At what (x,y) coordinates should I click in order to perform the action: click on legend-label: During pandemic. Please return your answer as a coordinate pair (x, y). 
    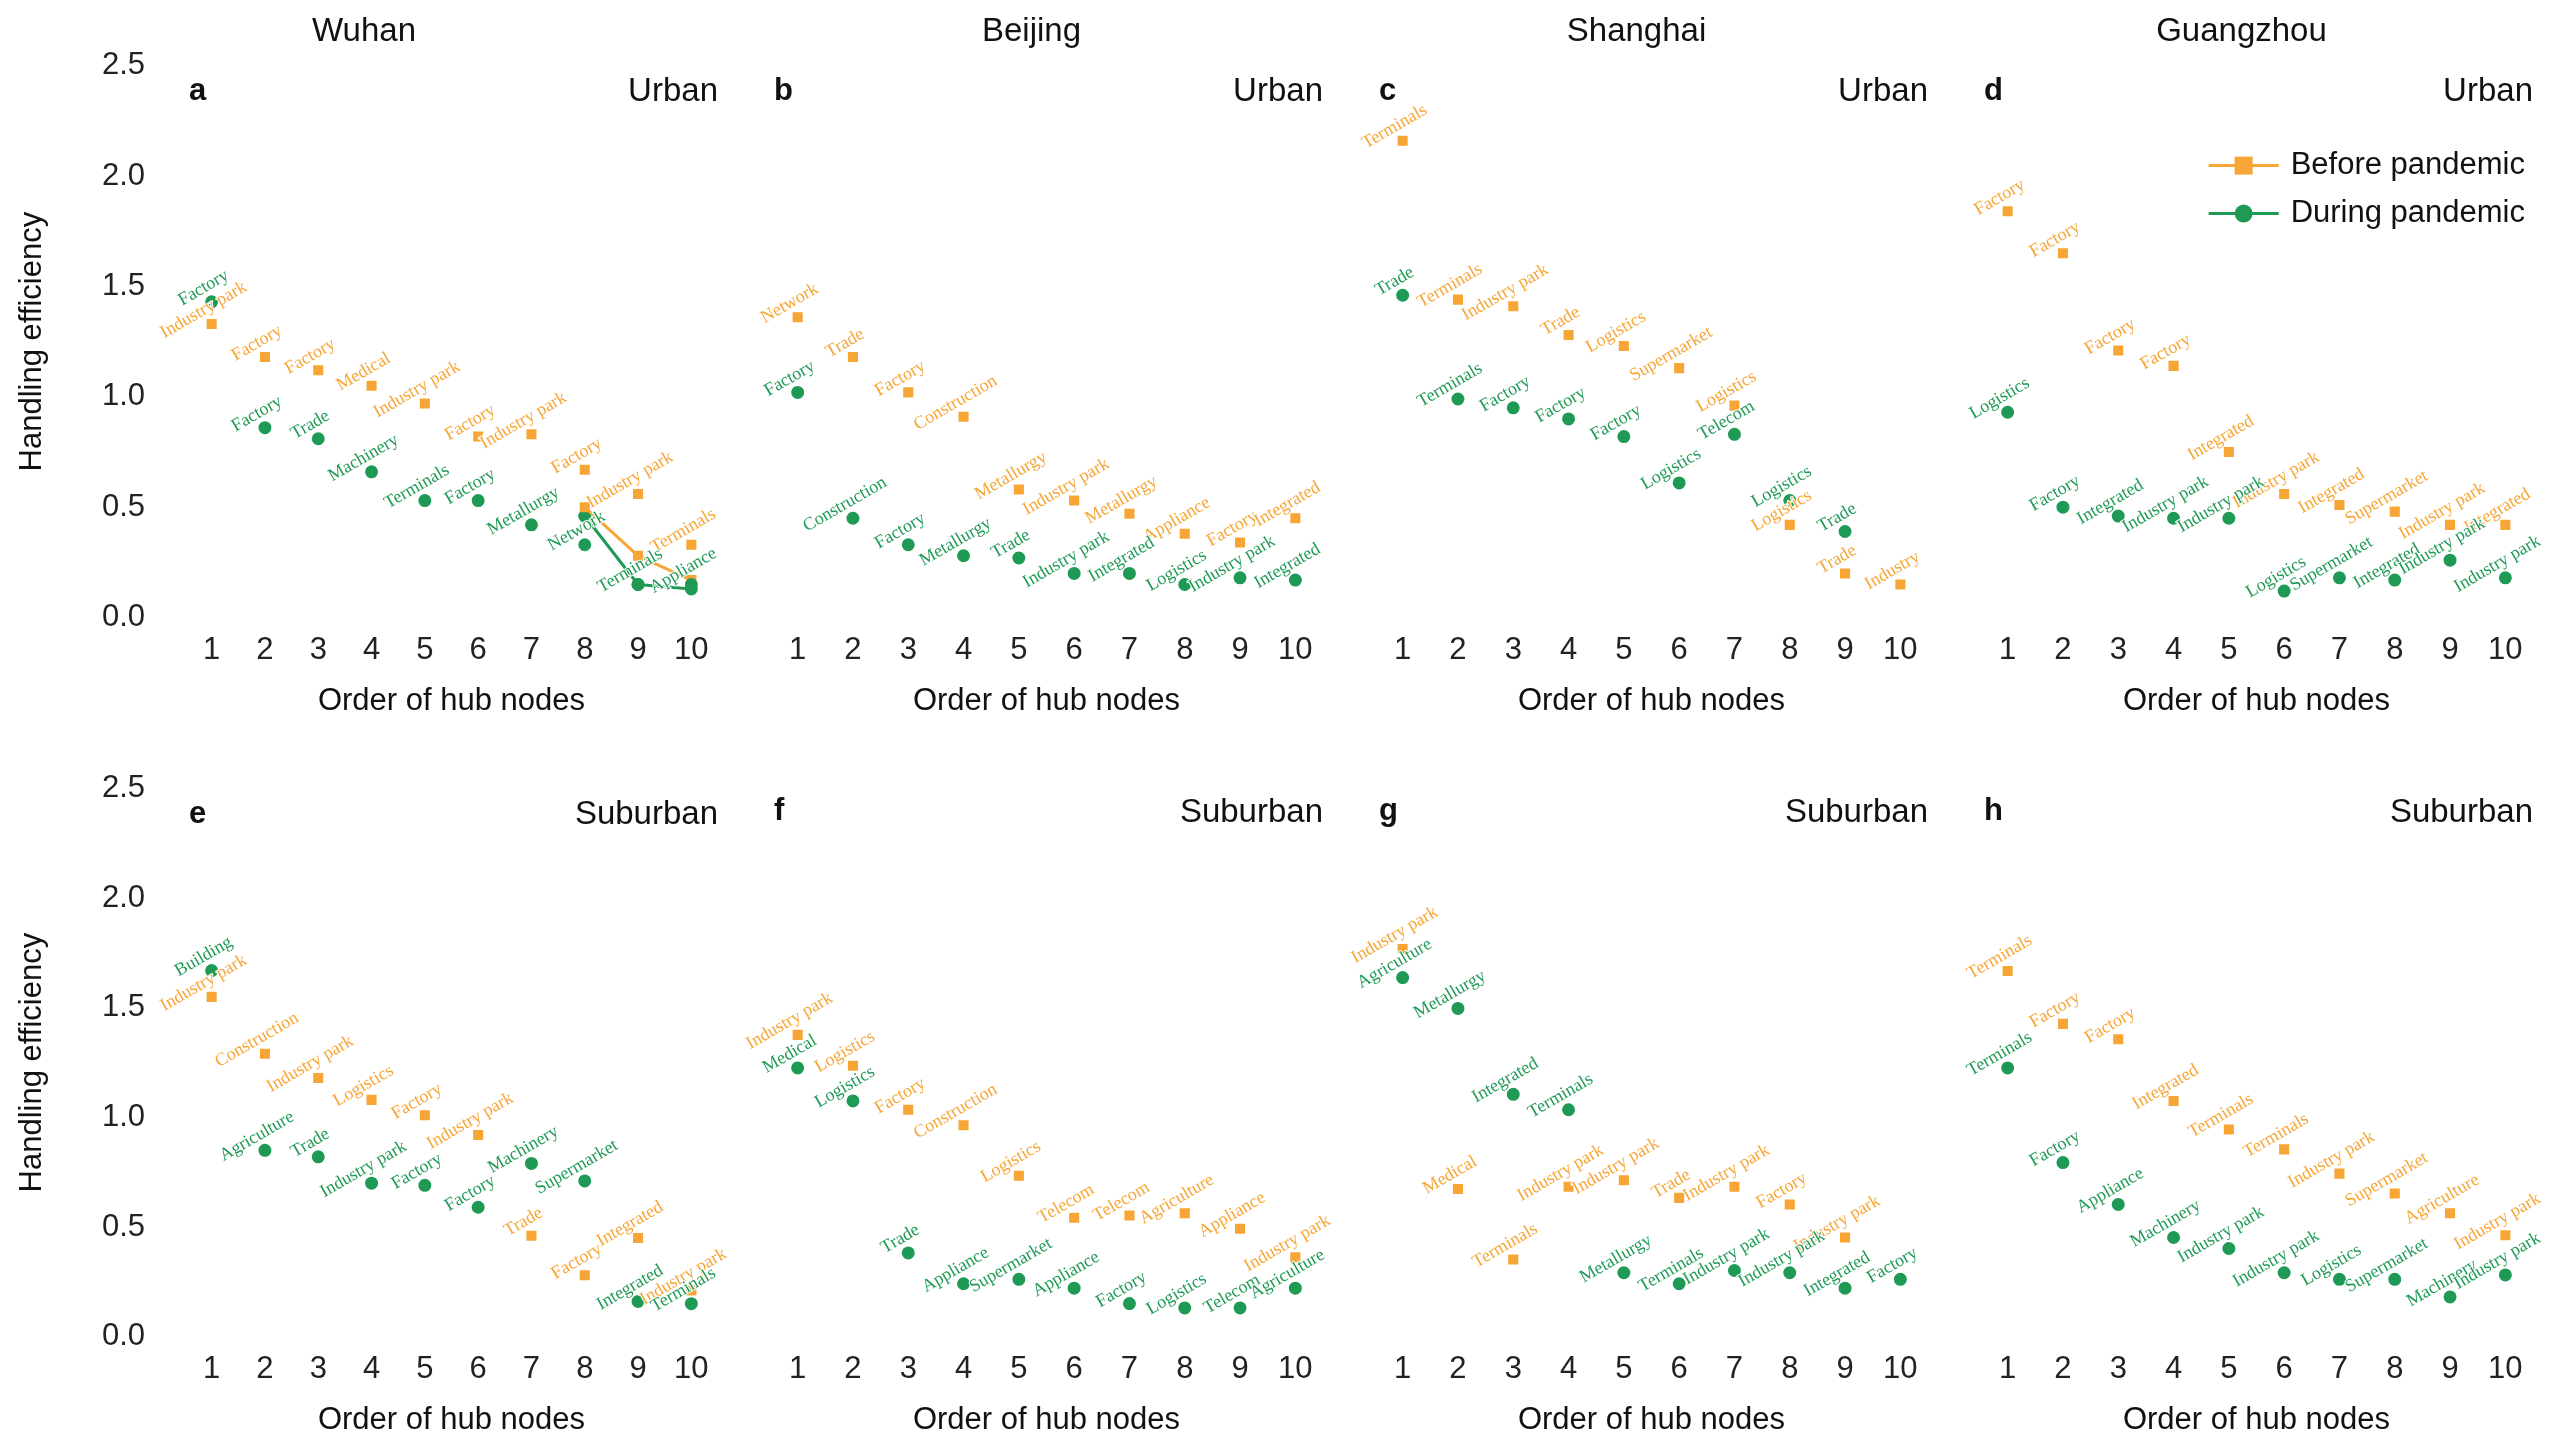
    Looking at the image, I should click on (2407, 212).